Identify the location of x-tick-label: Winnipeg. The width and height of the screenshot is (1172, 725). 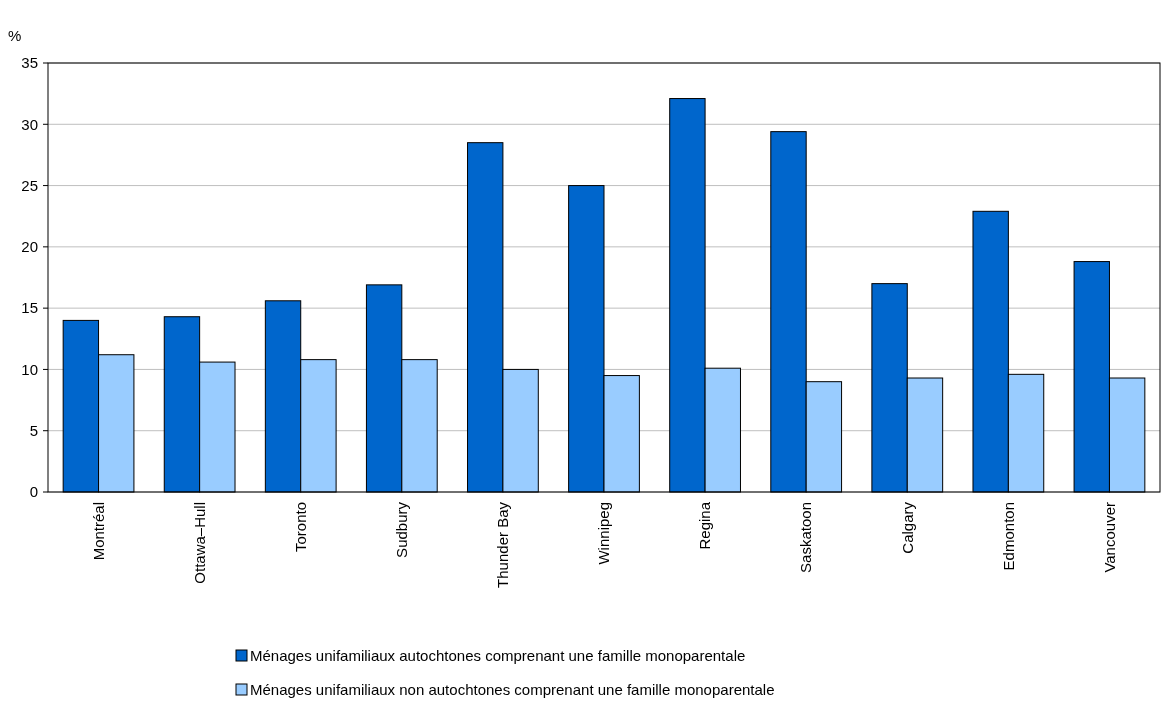
(604, 533).